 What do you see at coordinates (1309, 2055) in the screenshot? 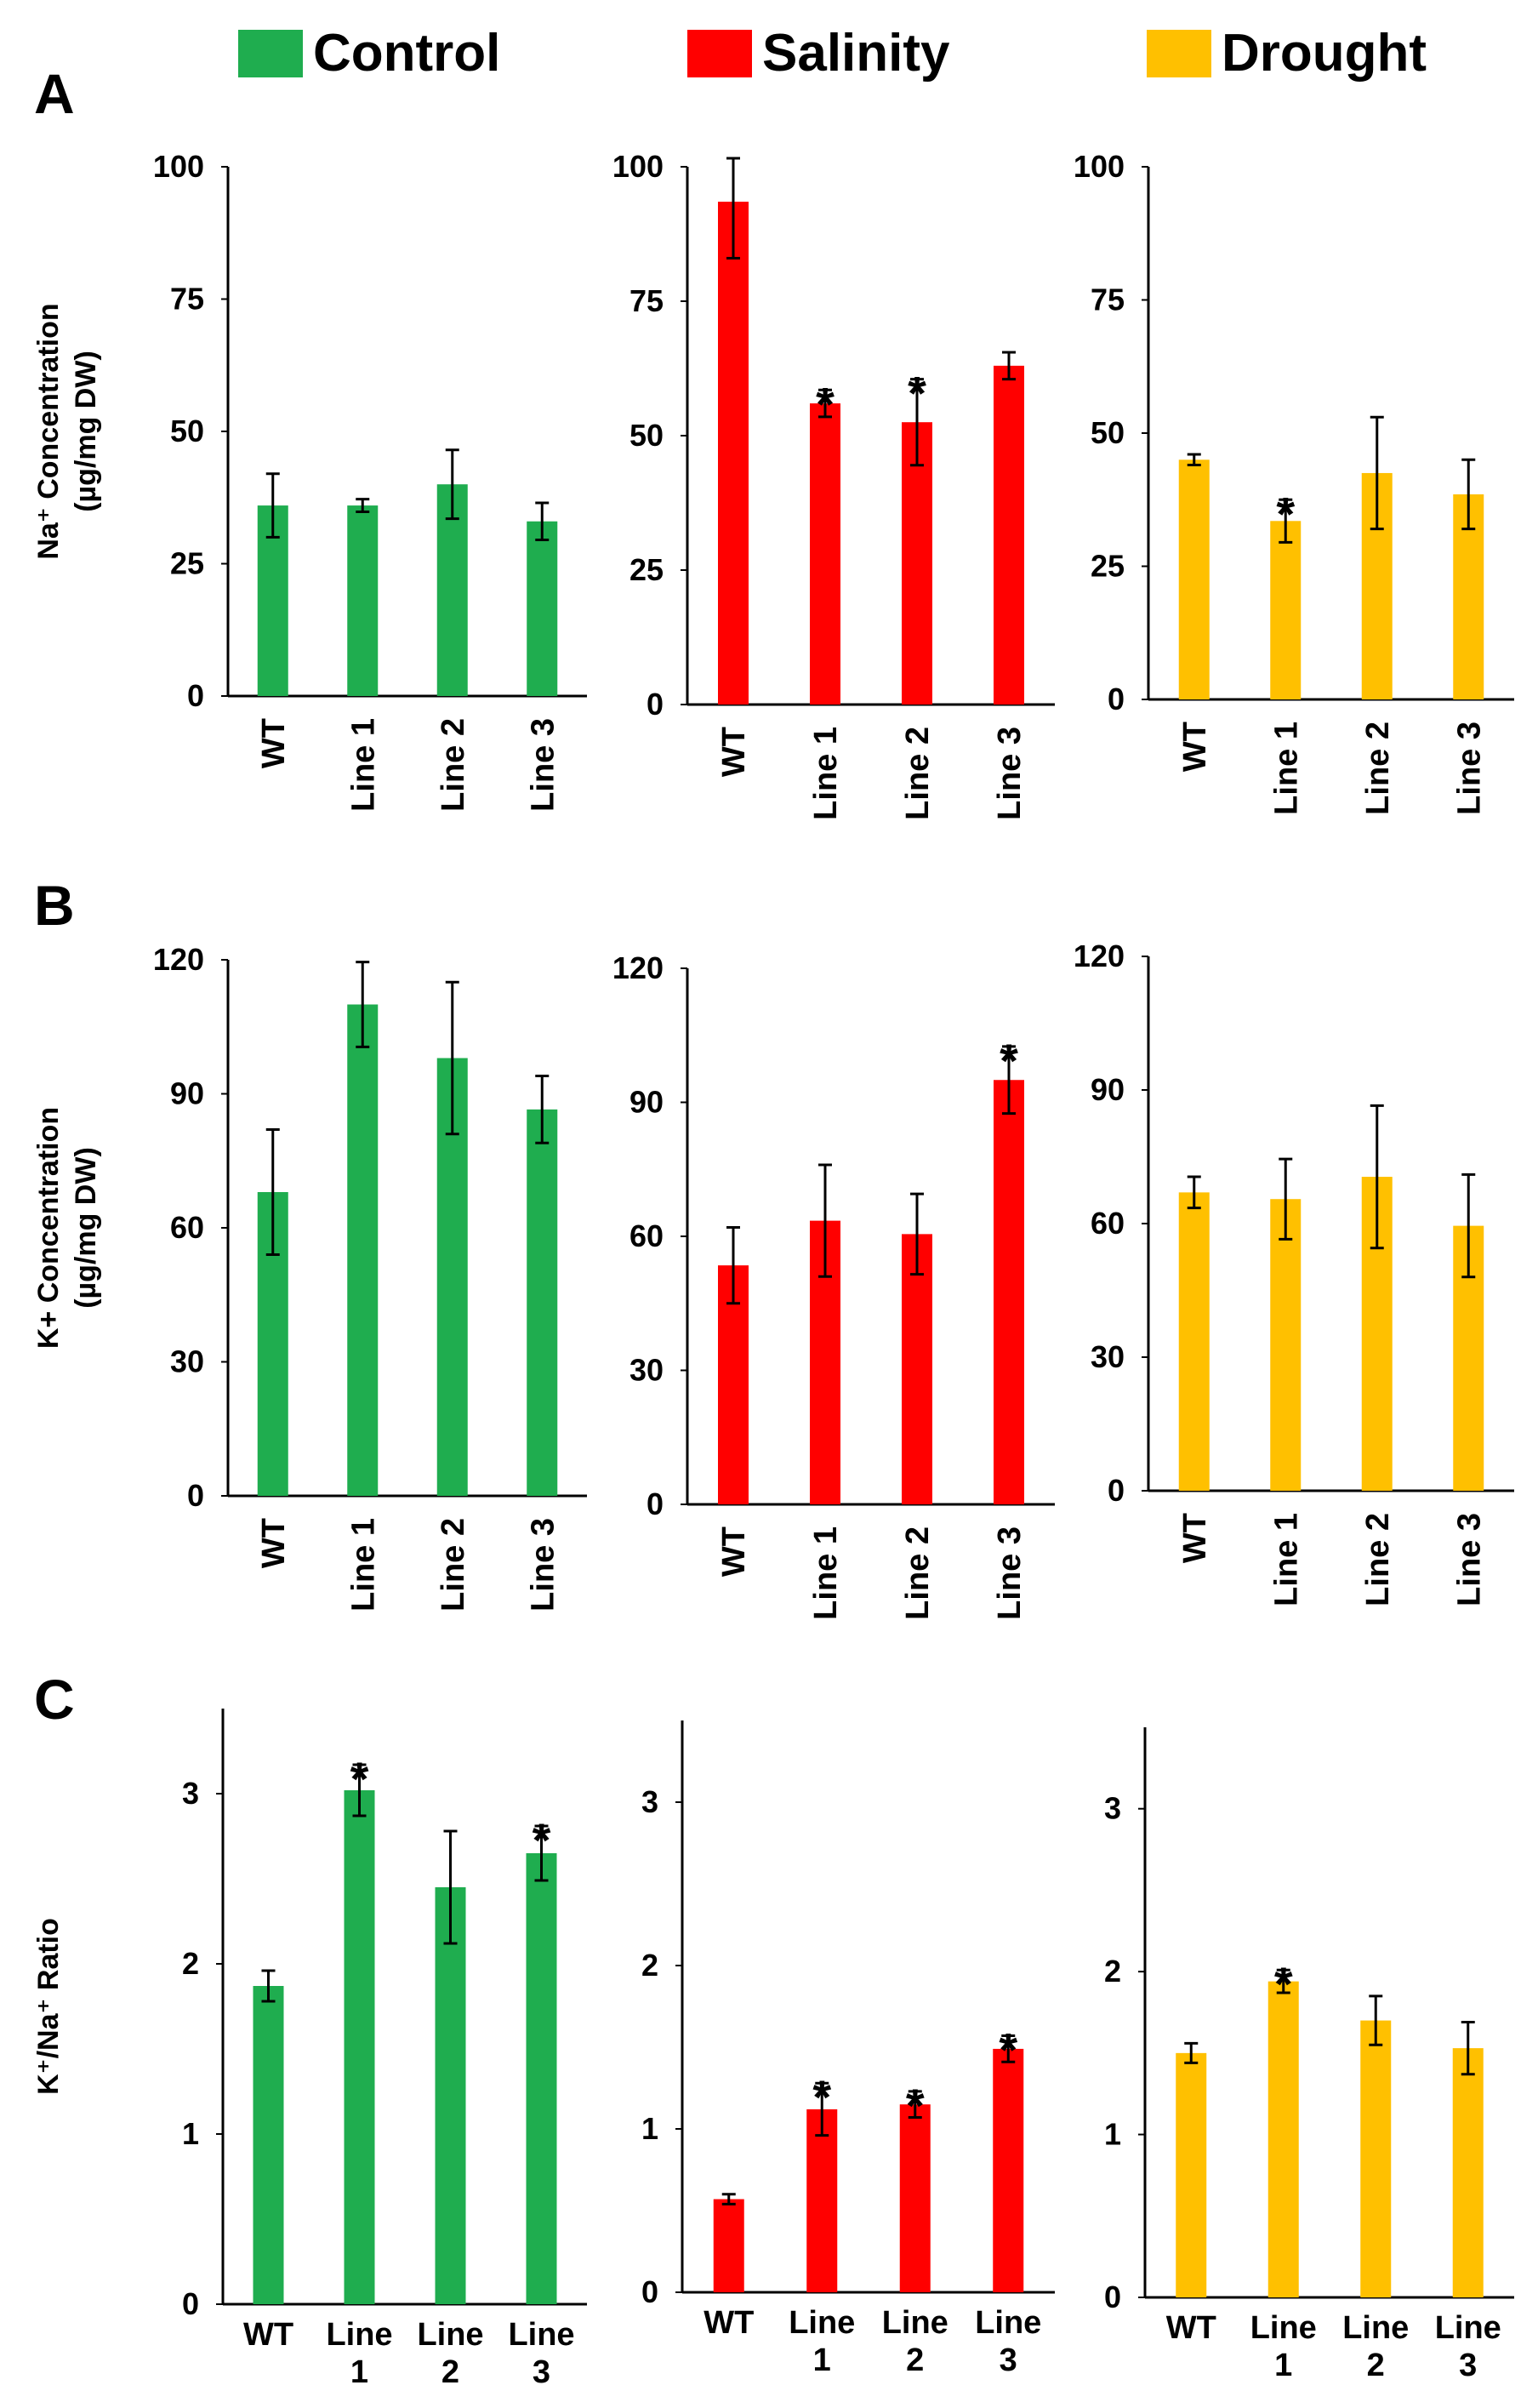
I see `chart-c-drought: 0 1 2 3 WT * Line 1 Line 2 Line 3` at bounding box center [1309, 2055].